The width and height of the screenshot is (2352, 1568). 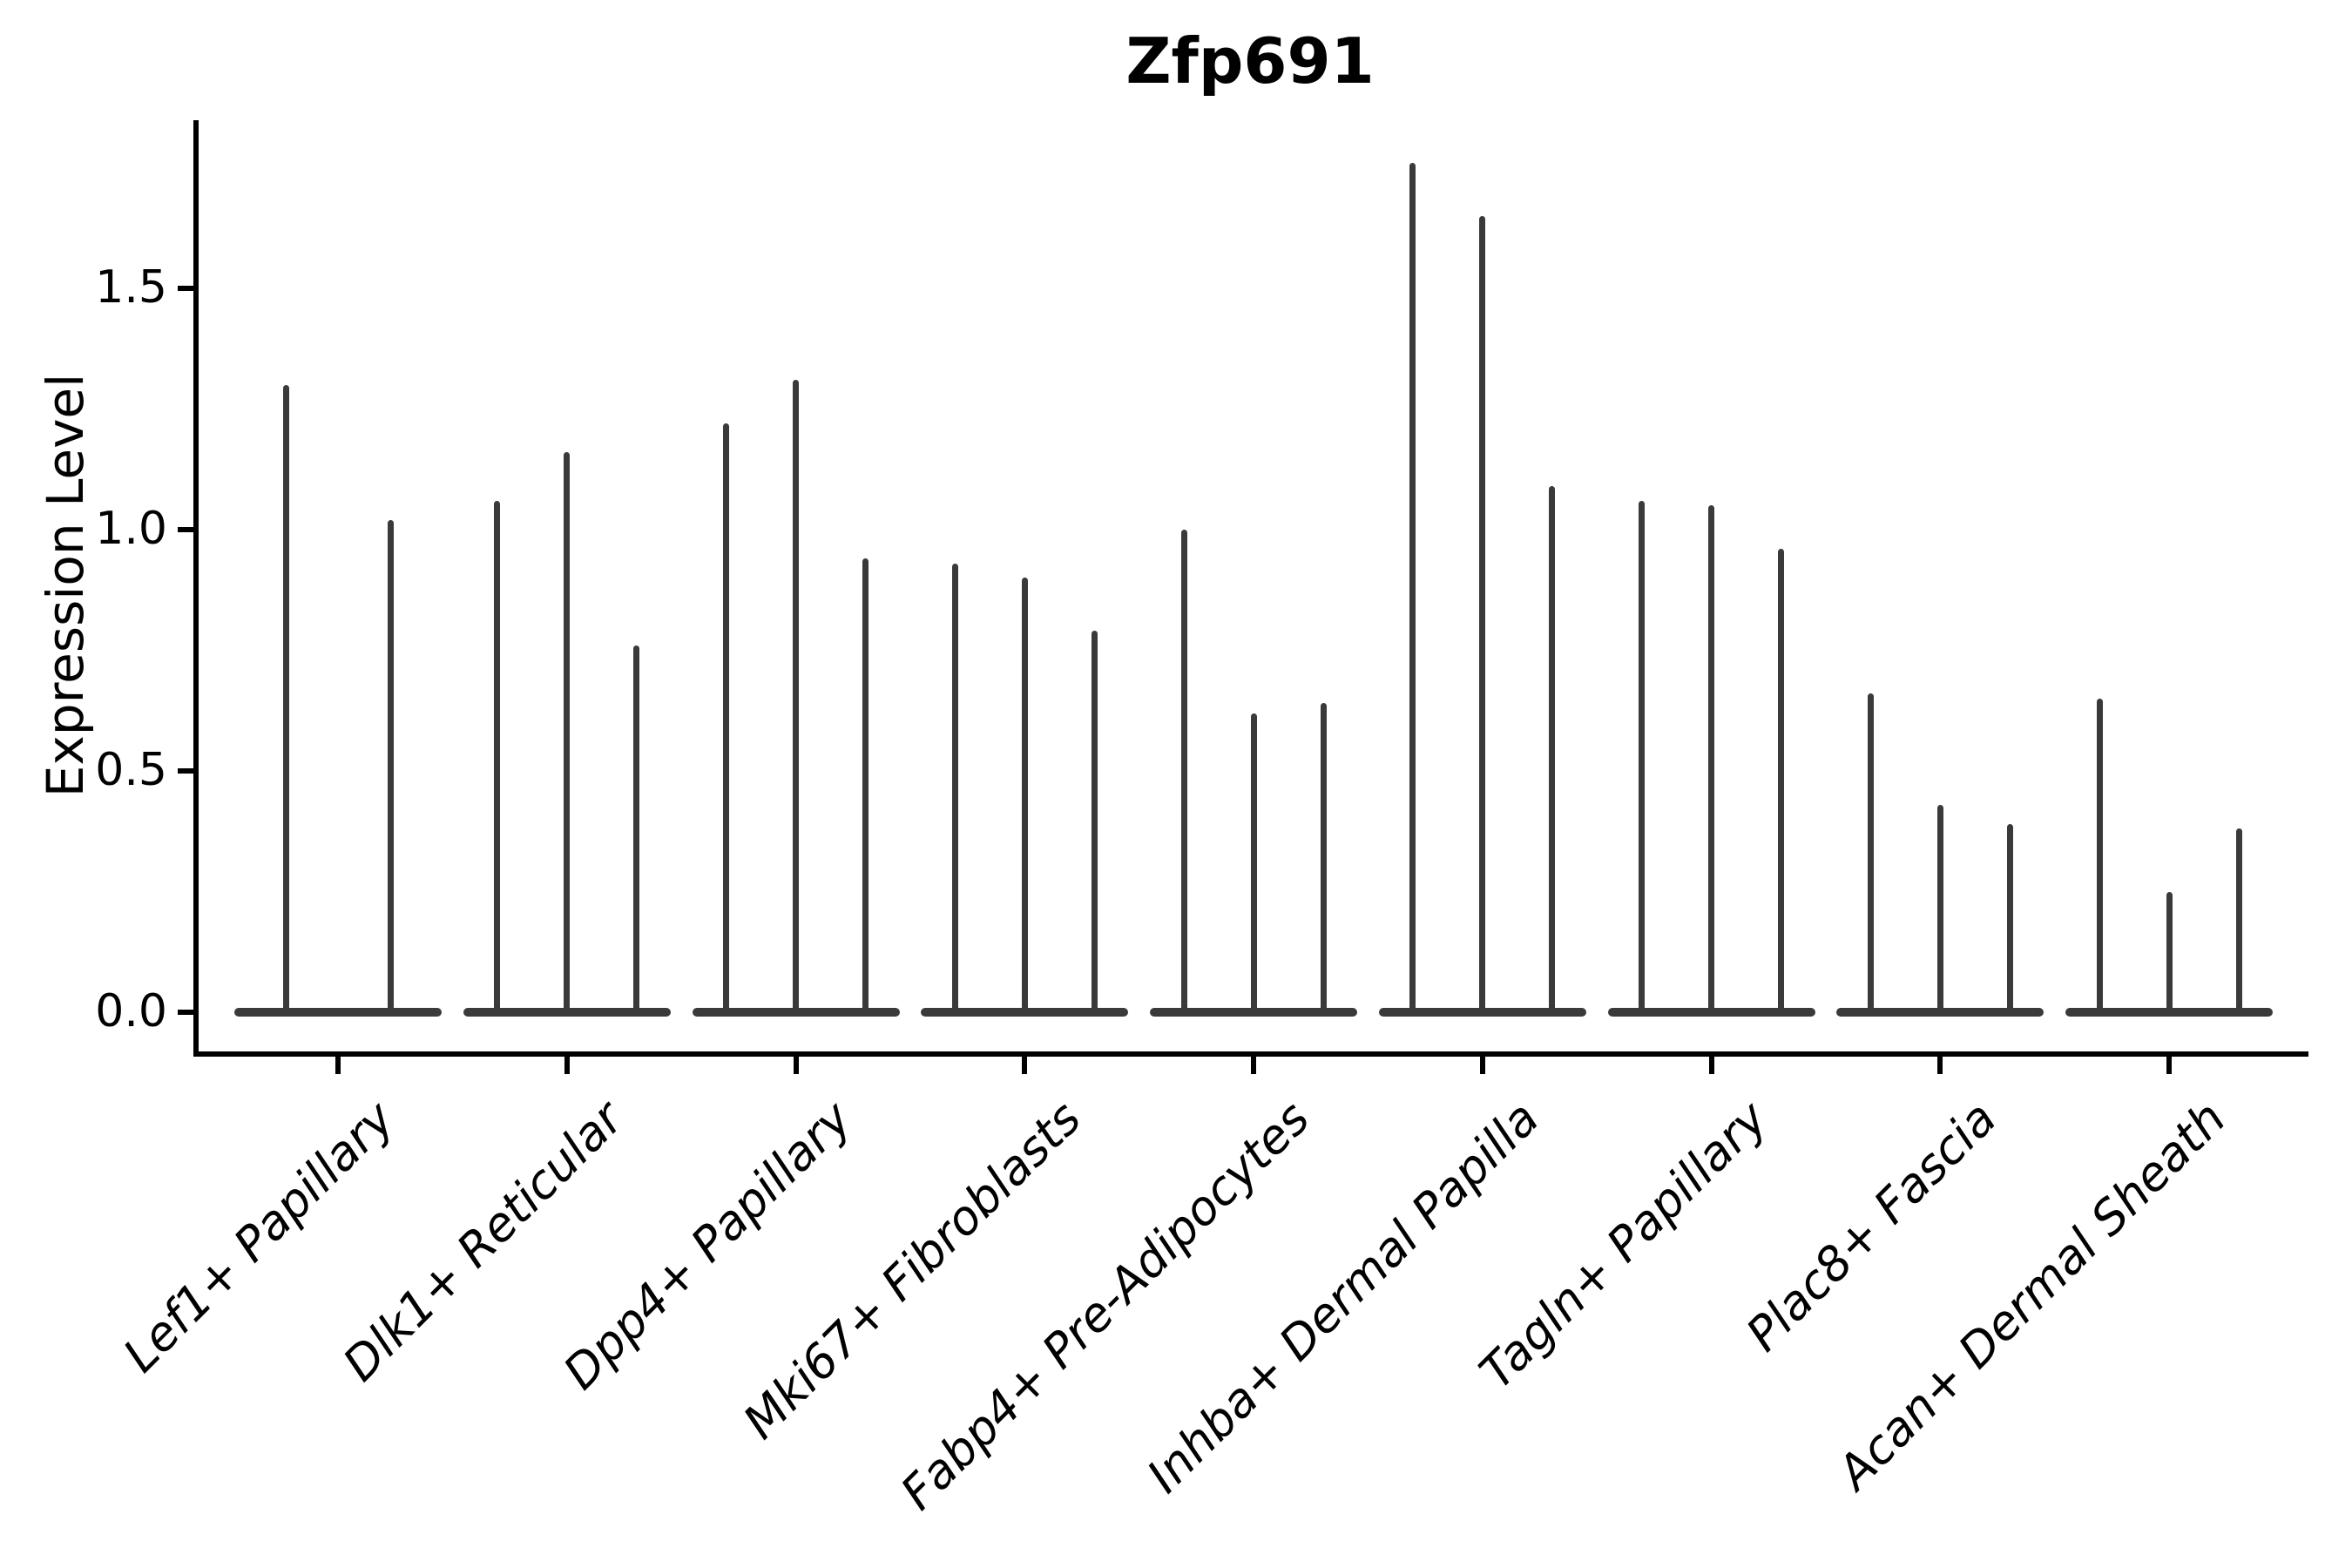 What do you see at coordinates (1105, 1306) in the screenshot?
I see `x-tick-label: Fabp4+ Pre-Adipocytes` at bounding box center [1105, 1306].